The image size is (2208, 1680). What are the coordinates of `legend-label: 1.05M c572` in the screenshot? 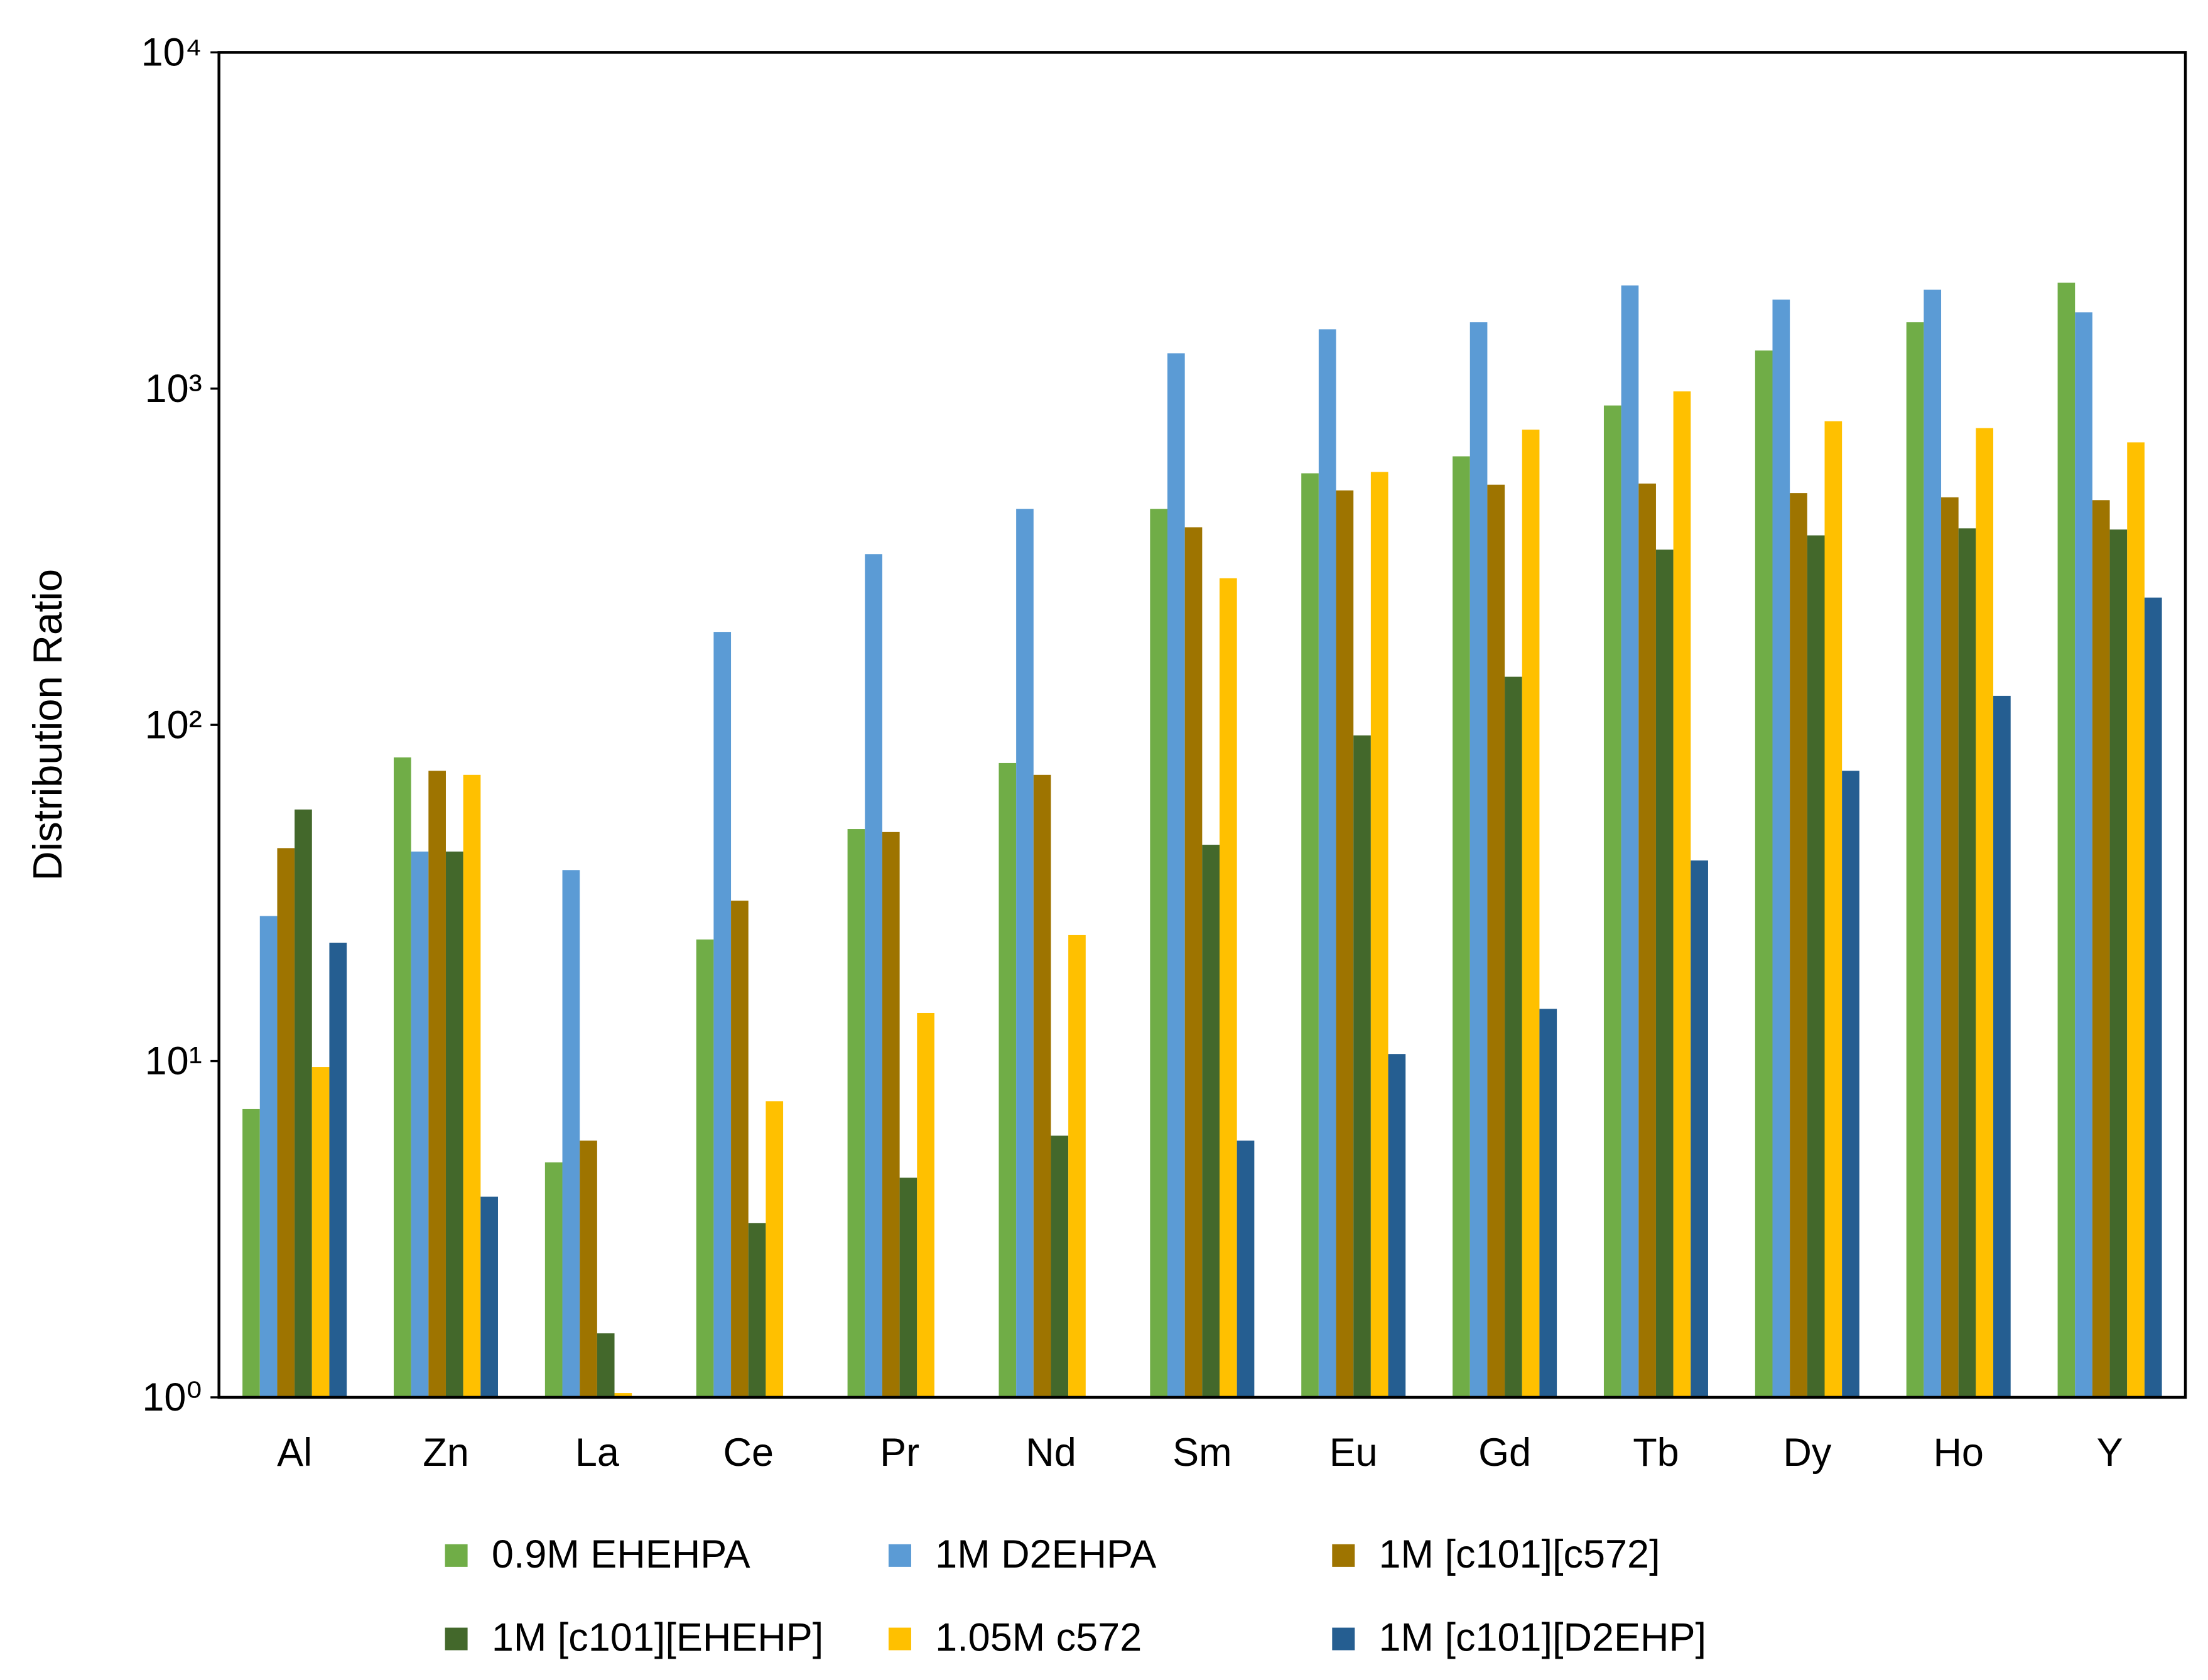 It's located at (1038, 1637).